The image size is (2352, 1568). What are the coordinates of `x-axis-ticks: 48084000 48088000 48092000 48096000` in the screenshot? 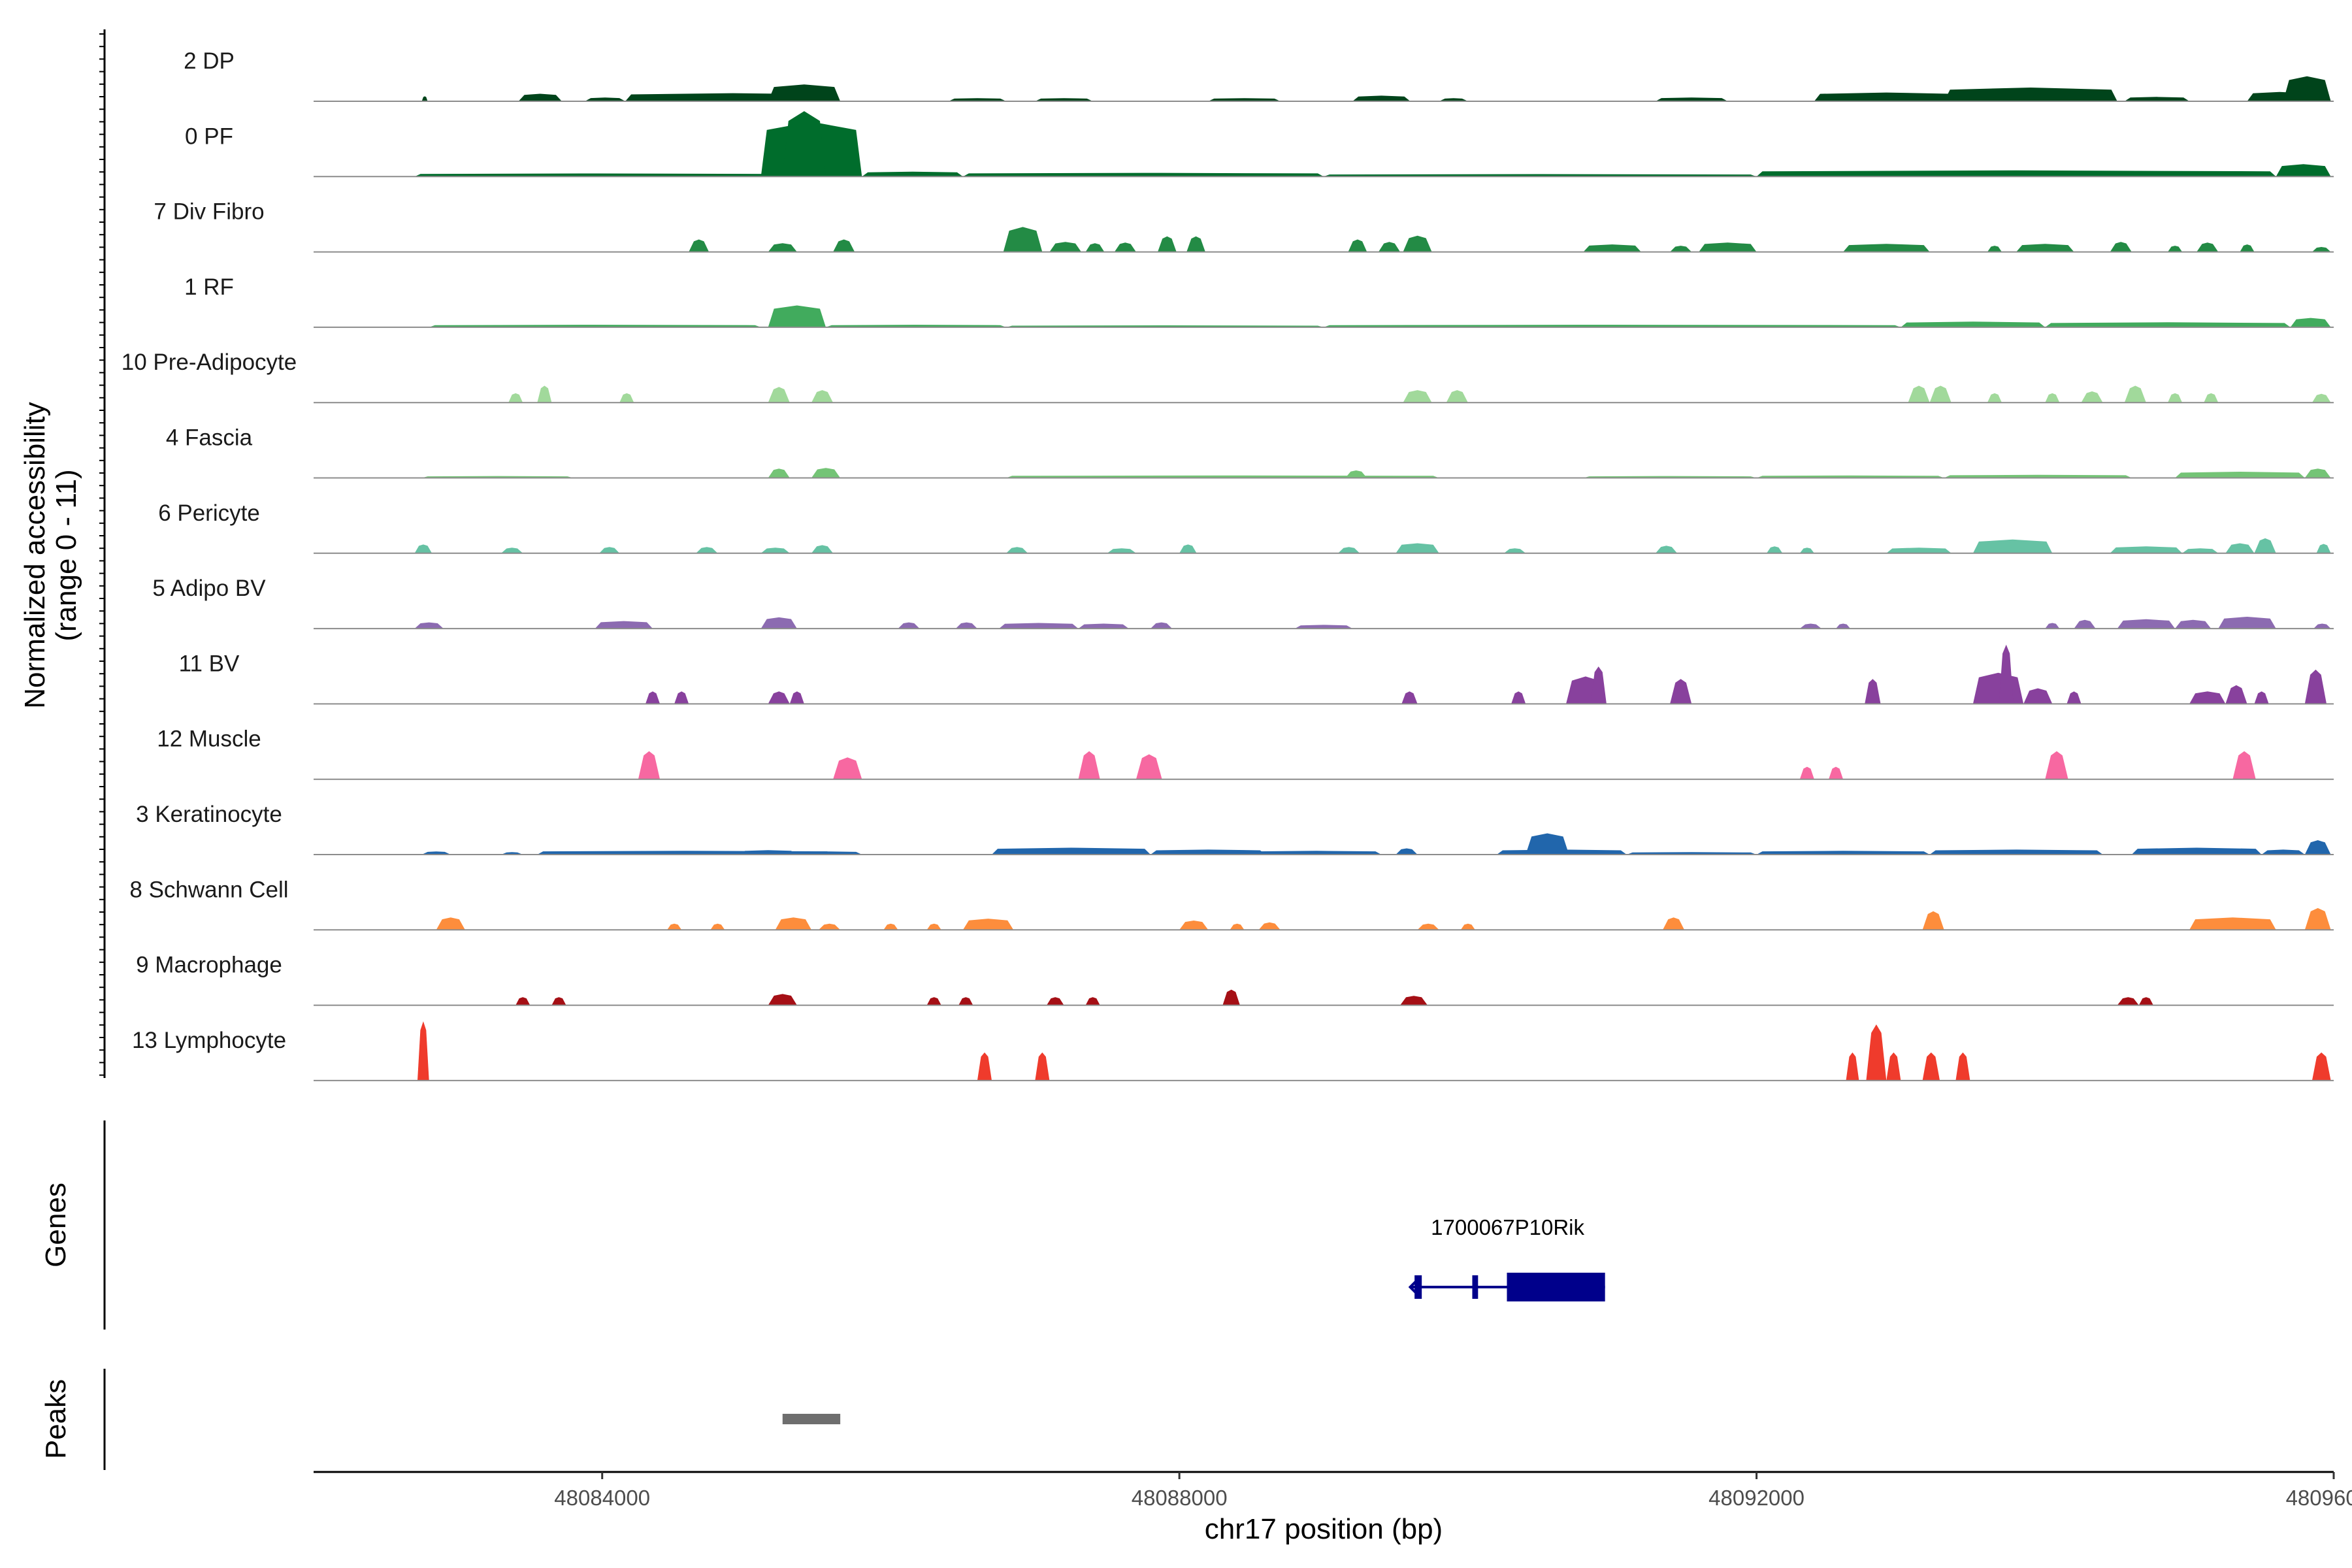 It's located at (1453, 1491).